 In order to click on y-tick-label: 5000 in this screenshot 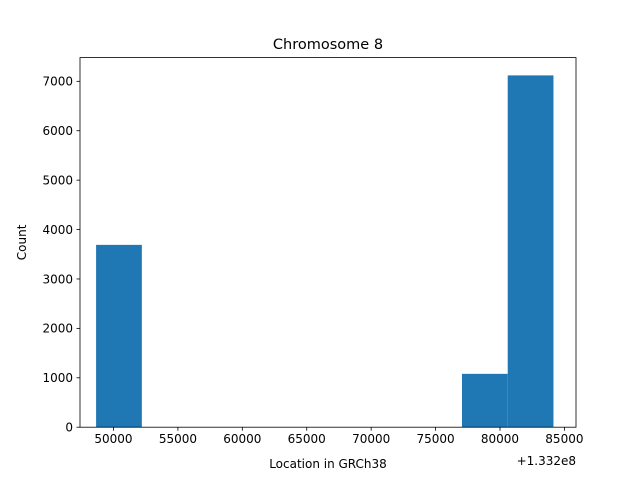, I will do `click(57, 180)`.